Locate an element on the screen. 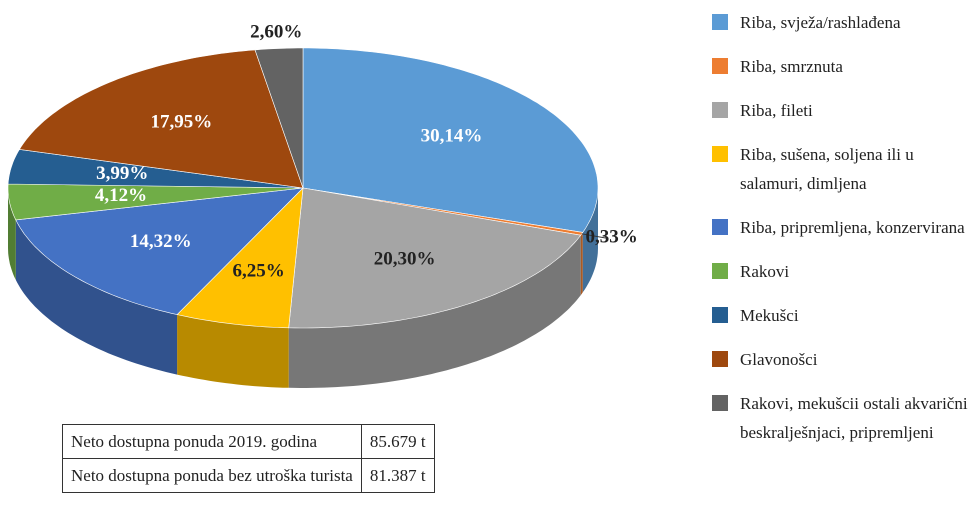  legend-item: Riba, pripremljena, konzervirana is located at coordinates (843, 227).